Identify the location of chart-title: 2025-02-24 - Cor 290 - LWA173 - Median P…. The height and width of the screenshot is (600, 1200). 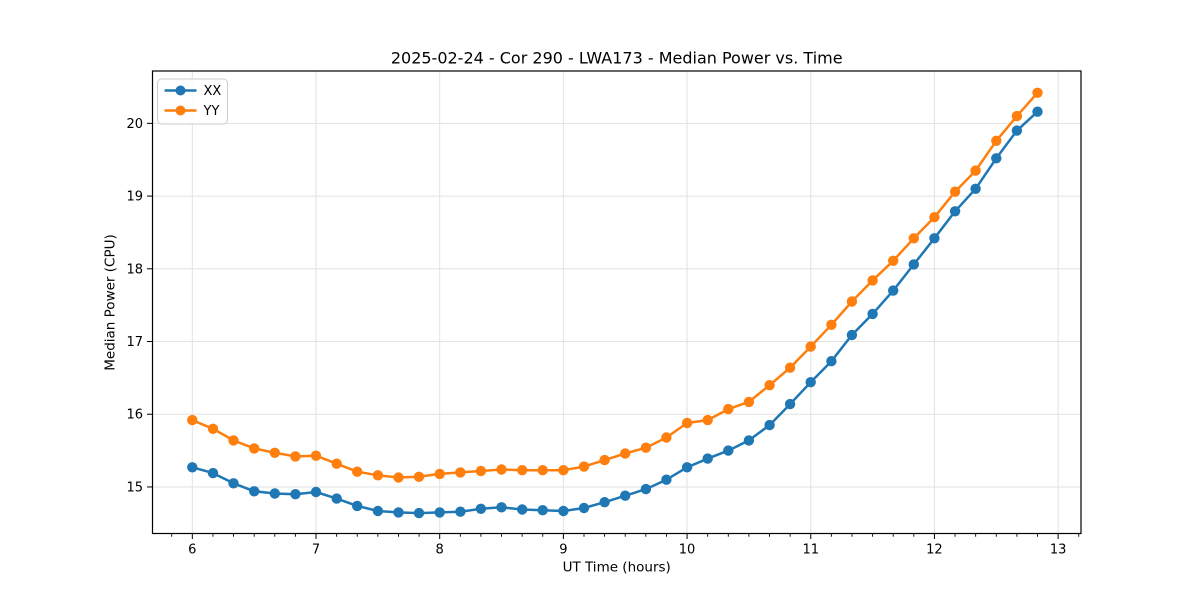
(617, 58).